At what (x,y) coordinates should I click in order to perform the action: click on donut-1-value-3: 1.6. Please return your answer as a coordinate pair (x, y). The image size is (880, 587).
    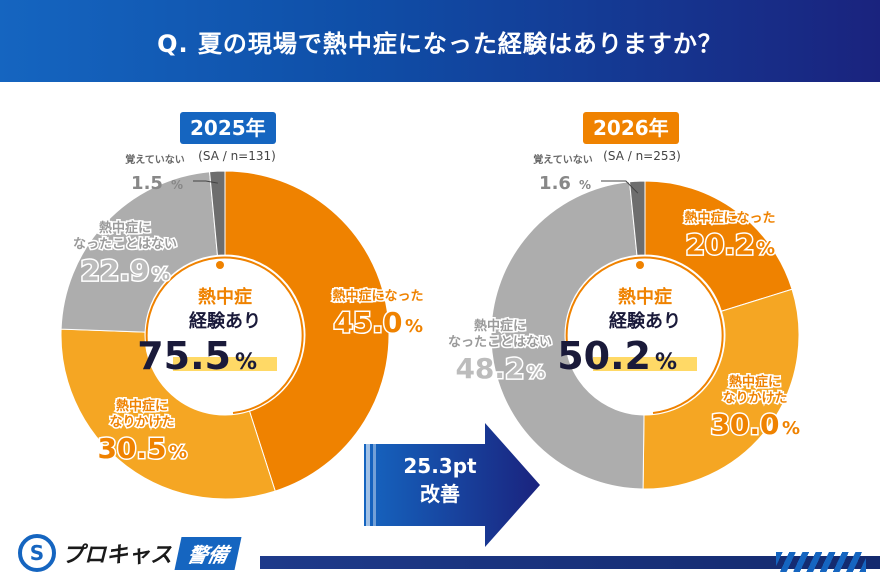
    Looking at the image, I should click on (555, 183).